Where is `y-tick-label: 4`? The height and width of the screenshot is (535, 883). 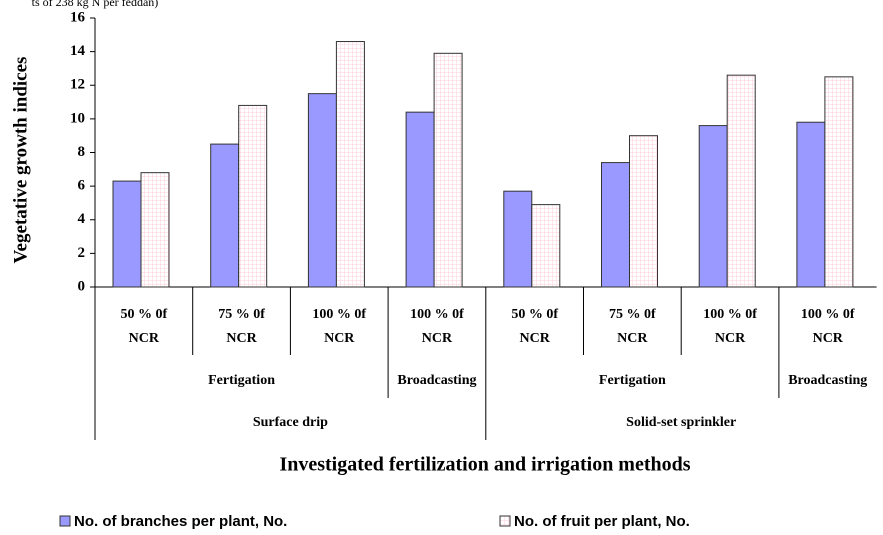
y-tick-label: 4 is located at coordinates (82, 219).